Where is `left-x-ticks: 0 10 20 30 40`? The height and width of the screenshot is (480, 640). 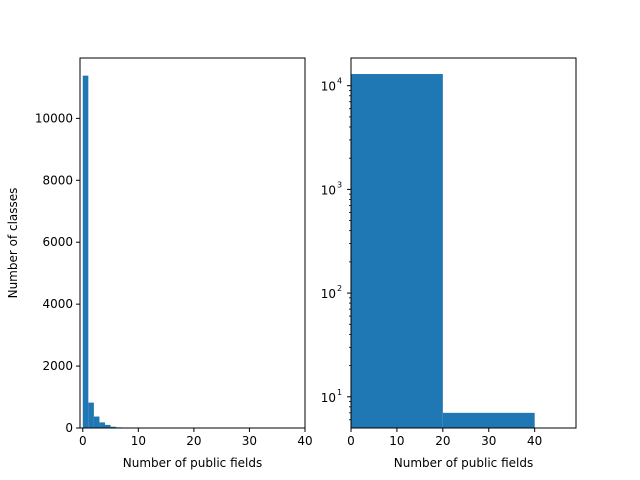
left-x-ticks: 0 10 20 30 40 is located at coordinates (196, 438).